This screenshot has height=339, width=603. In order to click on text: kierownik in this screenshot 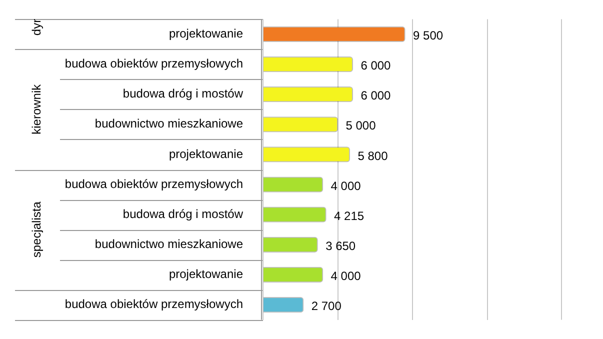, I will do `click(36, 108)`.